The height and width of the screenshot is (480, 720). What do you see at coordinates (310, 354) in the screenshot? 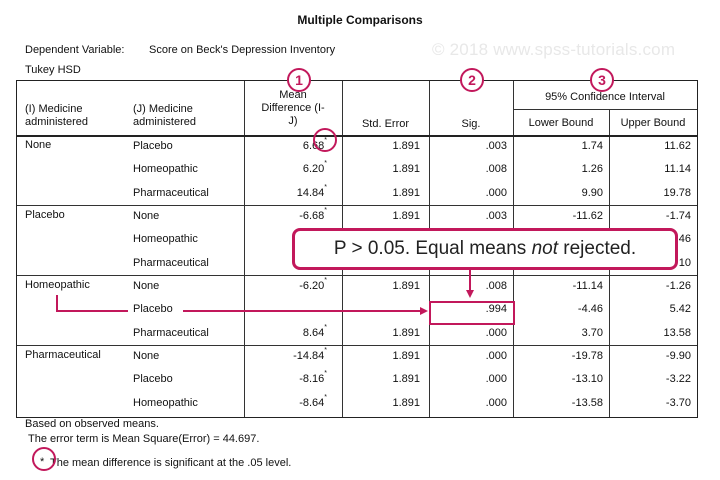
I see `cell-mean-difference: -14.84*` at bounding box center [310, 354].